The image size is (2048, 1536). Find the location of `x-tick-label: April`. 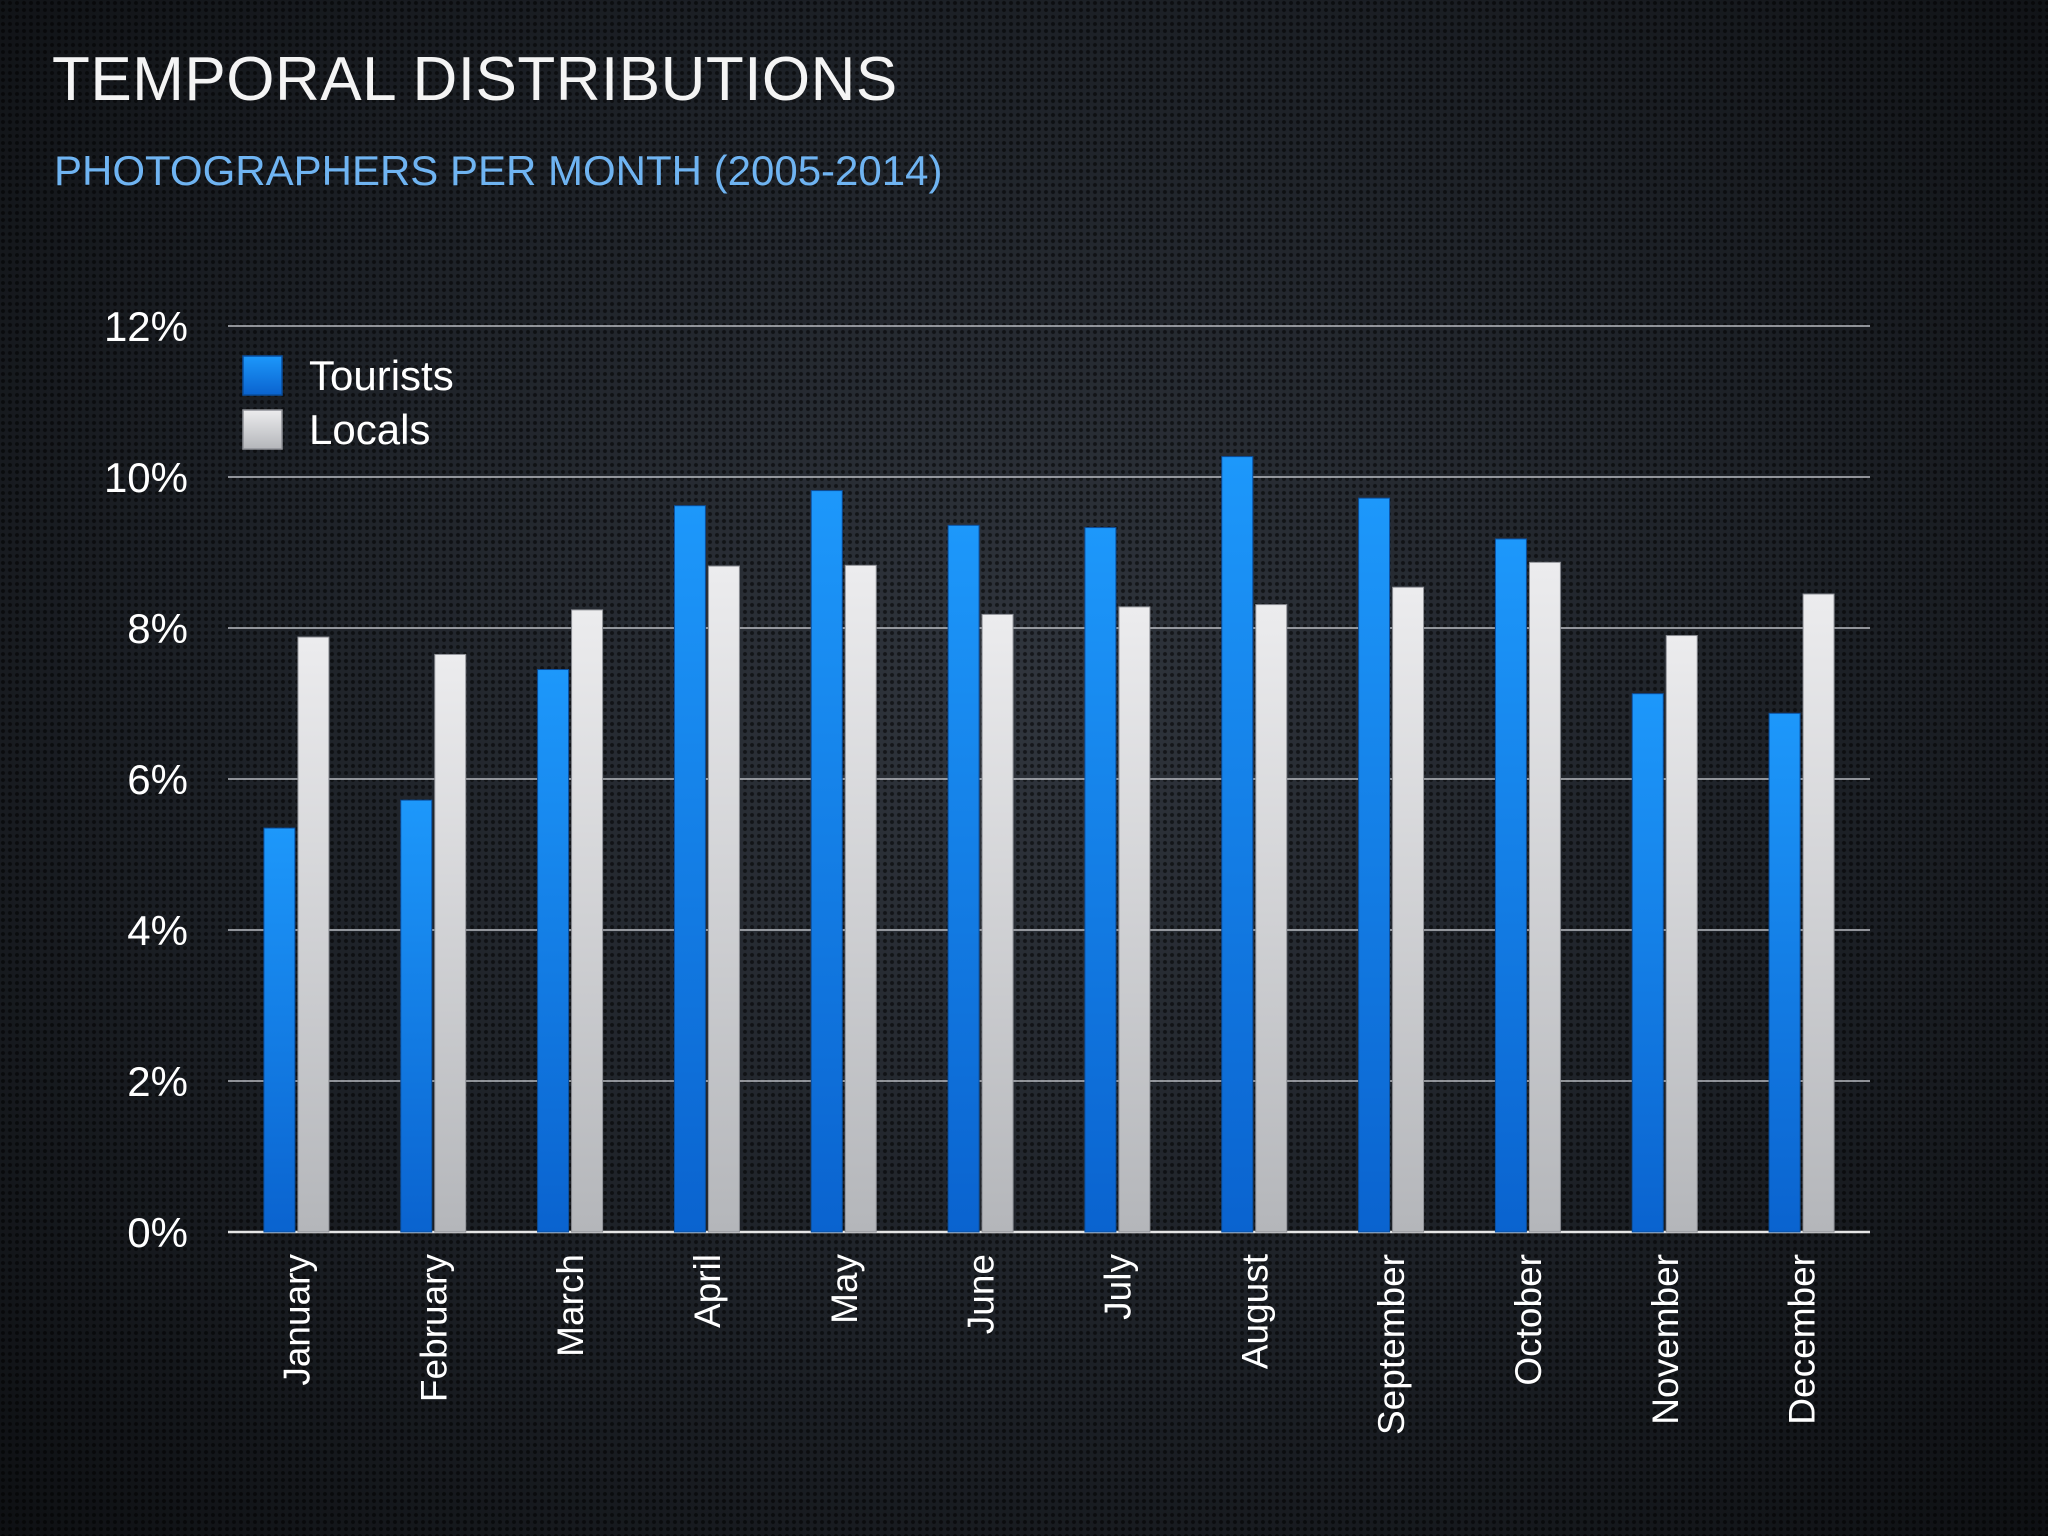

x-tick-label: April is located at coordinates (707, 1291).